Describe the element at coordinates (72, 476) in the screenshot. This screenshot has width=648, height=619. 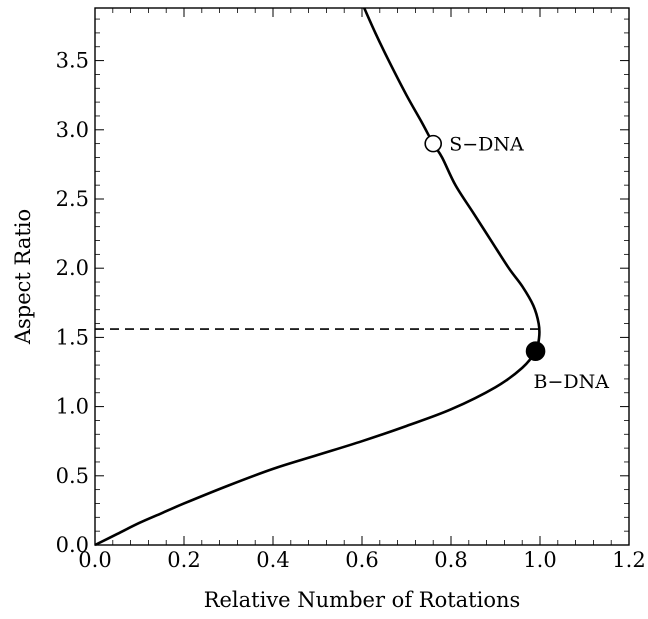
I see `y-tick-label: 0.5` at that location.